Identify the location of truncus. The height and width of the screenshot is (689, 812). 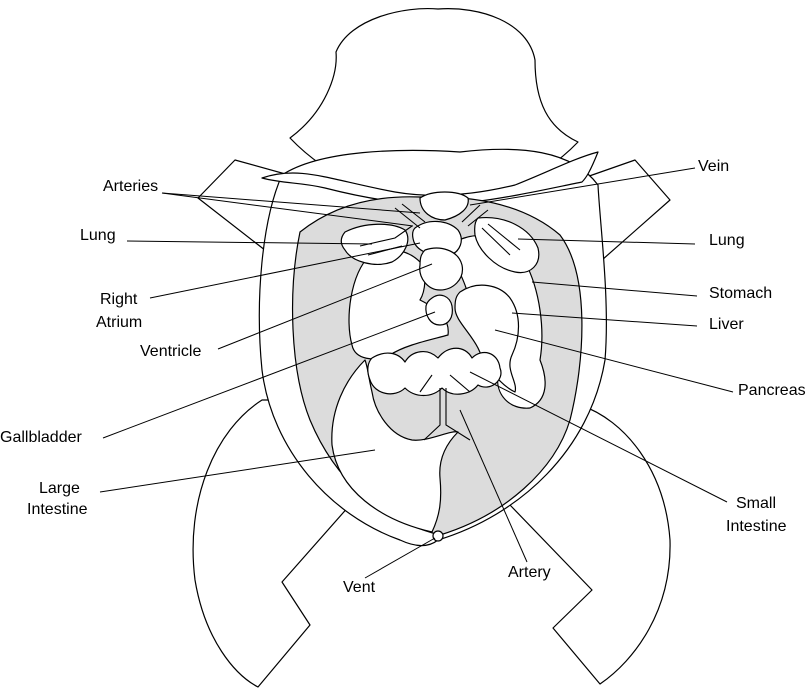
(444, 206).